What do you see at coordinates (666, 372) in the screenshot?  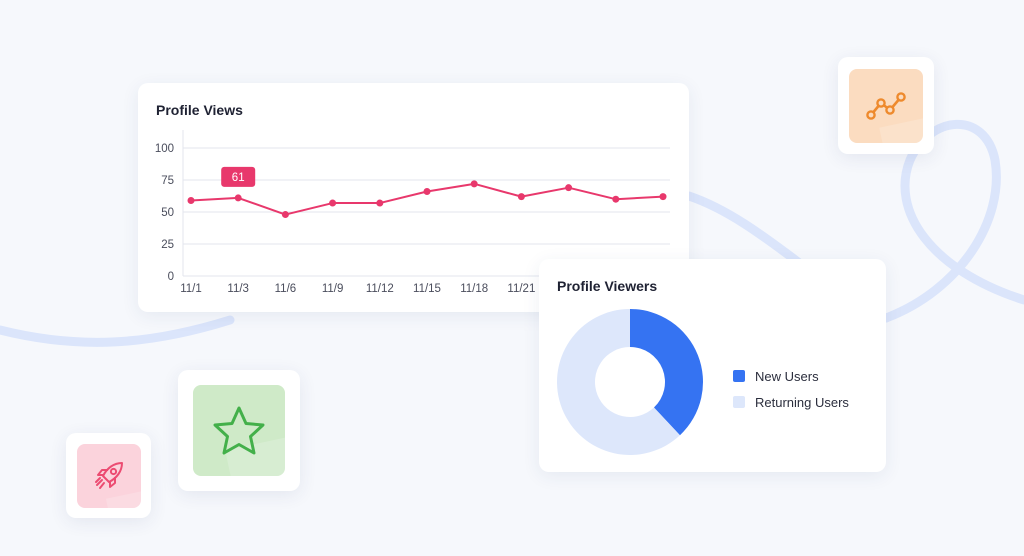 I see `pie-slice-new-users` at bounding box center [666, 372].